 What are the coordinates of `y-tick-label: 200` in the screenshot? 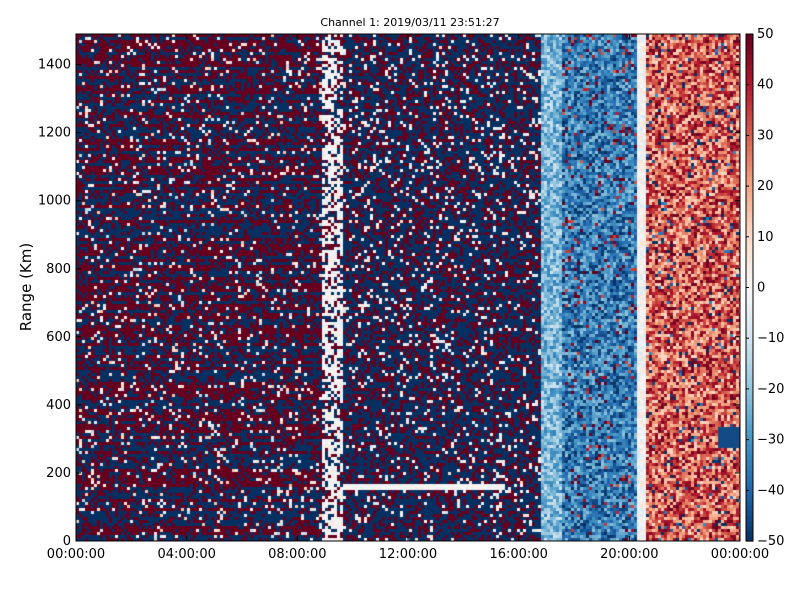 It's located at (58, 473).